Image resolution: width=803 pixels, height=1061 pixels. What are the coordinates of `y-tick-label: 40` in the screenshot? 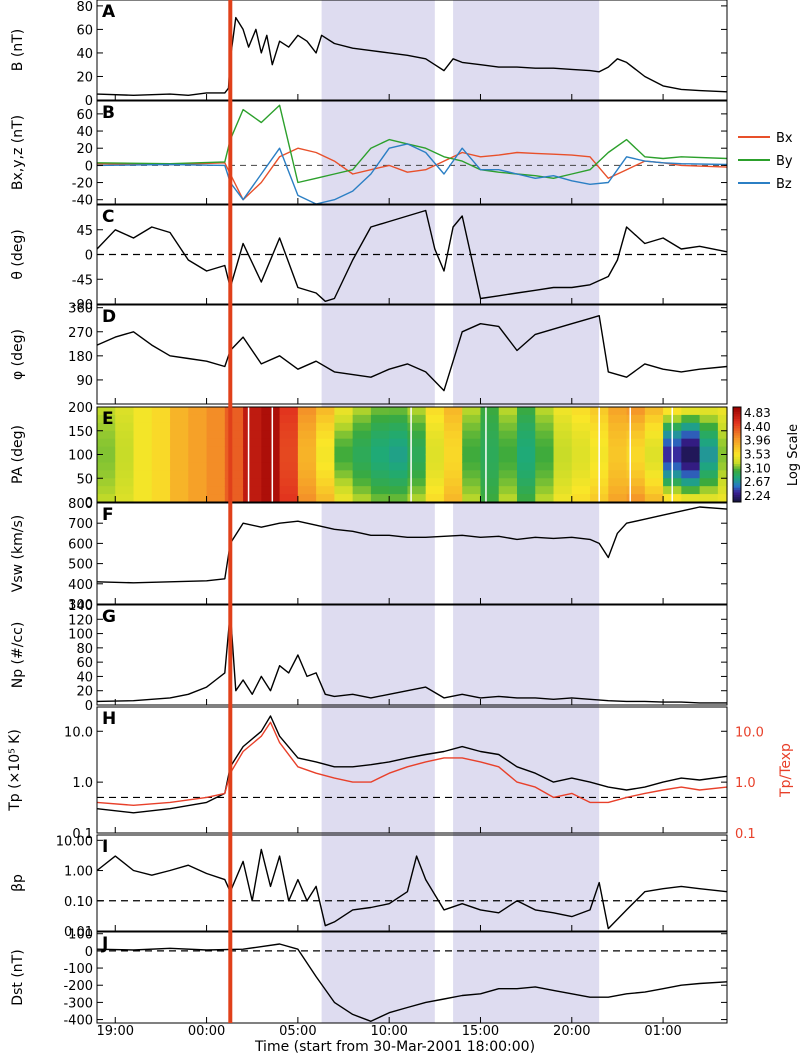 It's located at (84, 54).